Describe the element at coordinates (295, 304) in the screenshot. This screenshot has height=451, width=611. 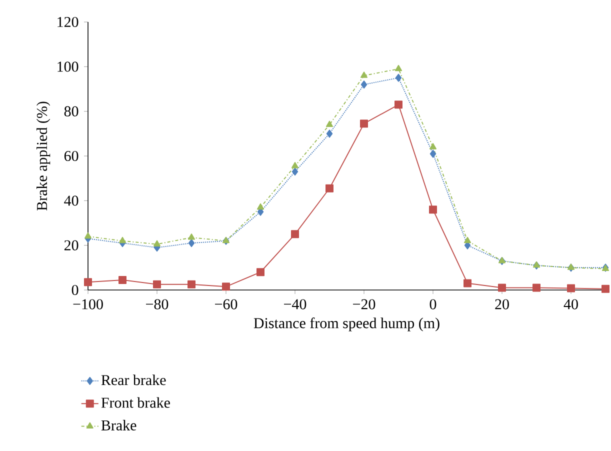
I see `x-tick-label: −40` at that location.